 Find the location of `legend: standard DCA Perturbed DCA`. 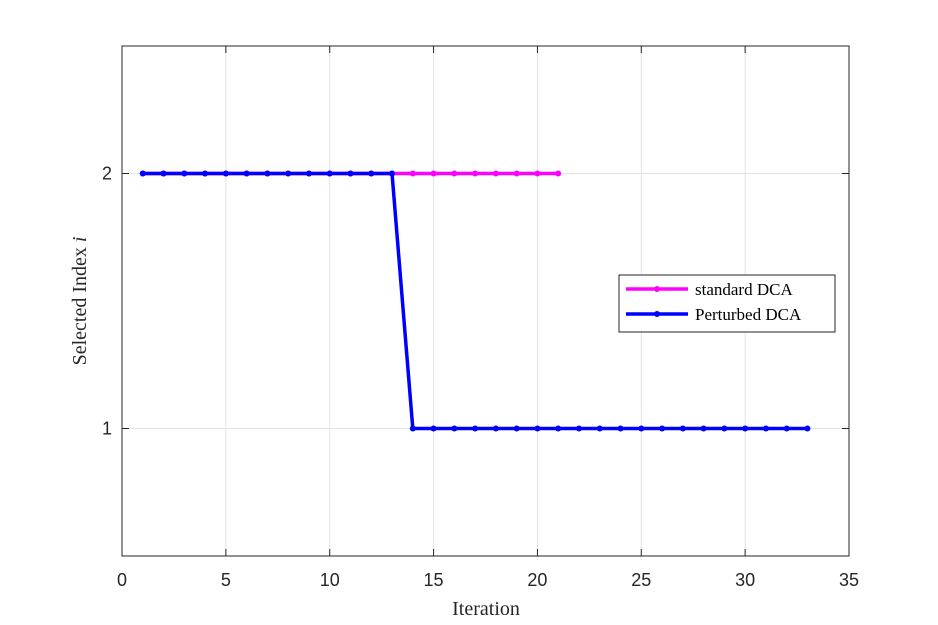

legend: standard DCA Perturbed DCA is located at coordinates (727, 303).